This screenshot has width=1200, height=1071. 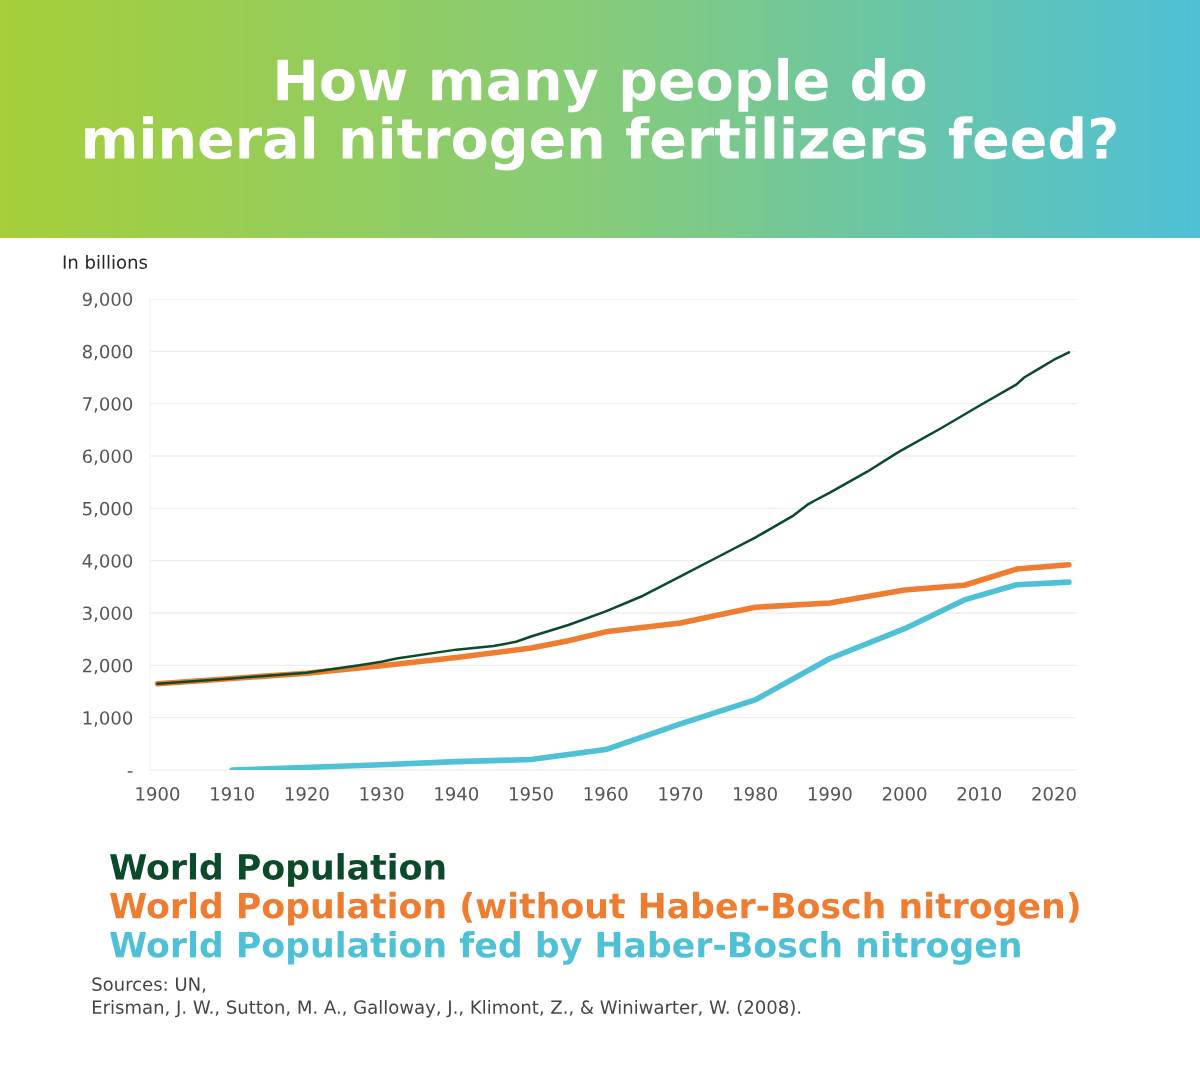 What do you see at coordinates (606, 793) in the screenshot?
I see `x-tick-label: 1960` at bounding box center [606, 793].